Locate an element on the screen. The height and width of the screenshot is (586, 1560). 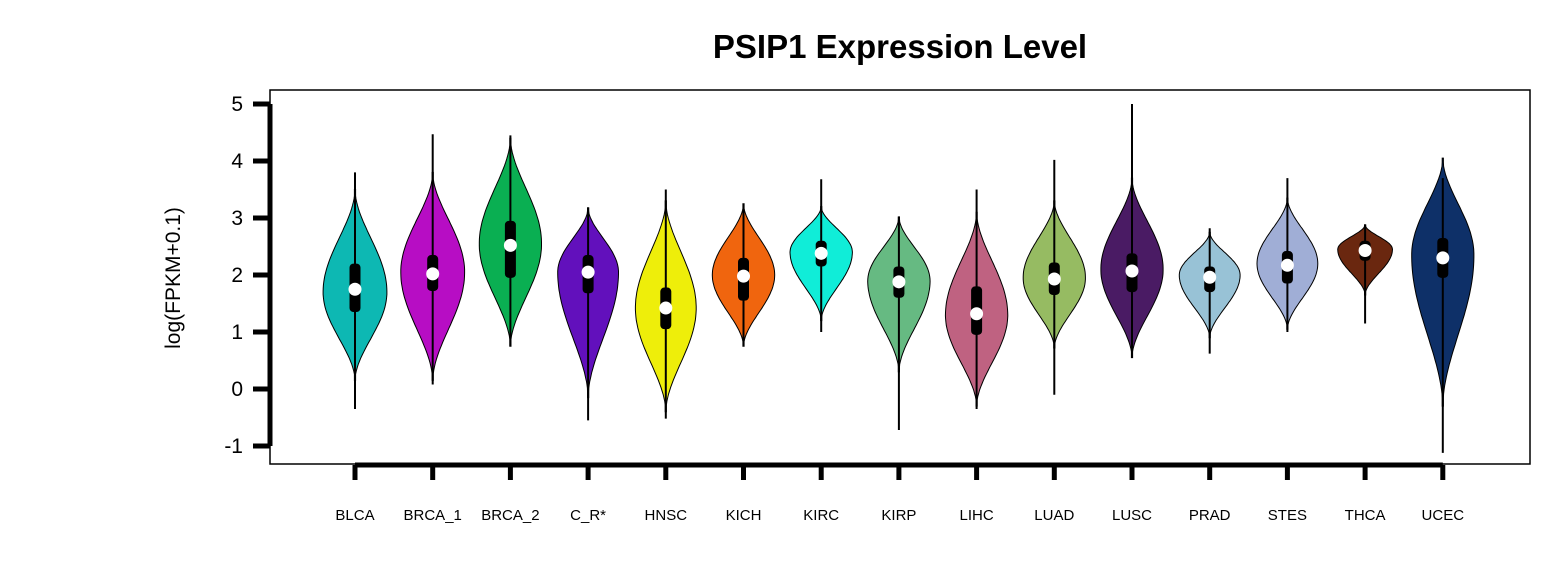
x-tick-label: THCA is located at coordinates (1365, 515).